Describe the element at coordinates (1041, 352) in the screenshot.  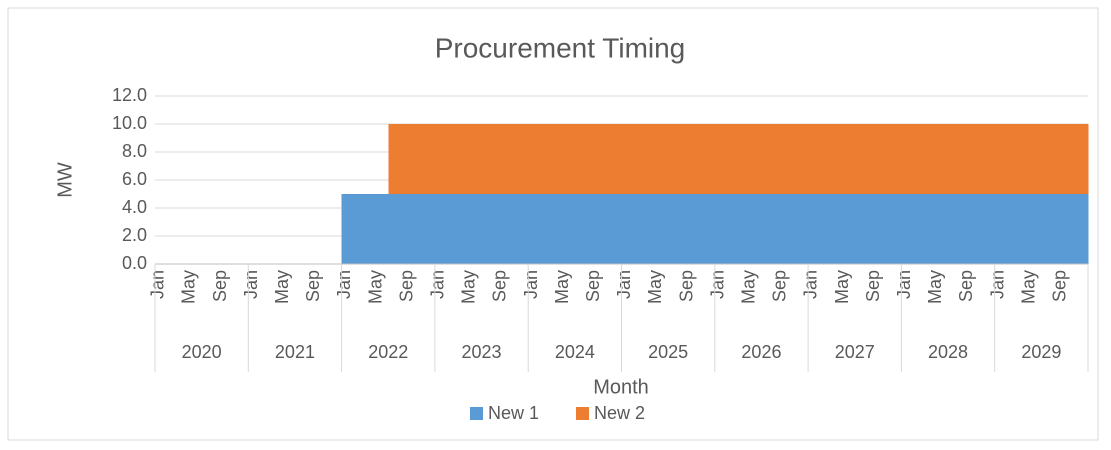
I see `year-label: 2029` at that location.